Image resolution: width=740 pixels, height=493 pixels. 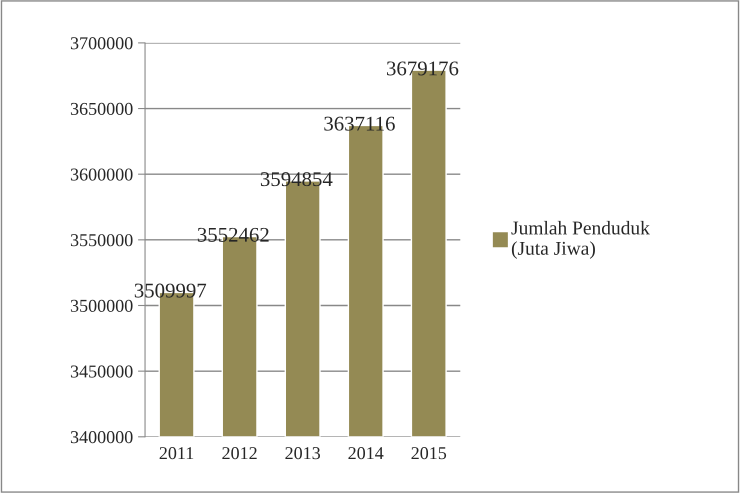 I want to click on y-tick-label: 3450000, so click(x=101, y=371).